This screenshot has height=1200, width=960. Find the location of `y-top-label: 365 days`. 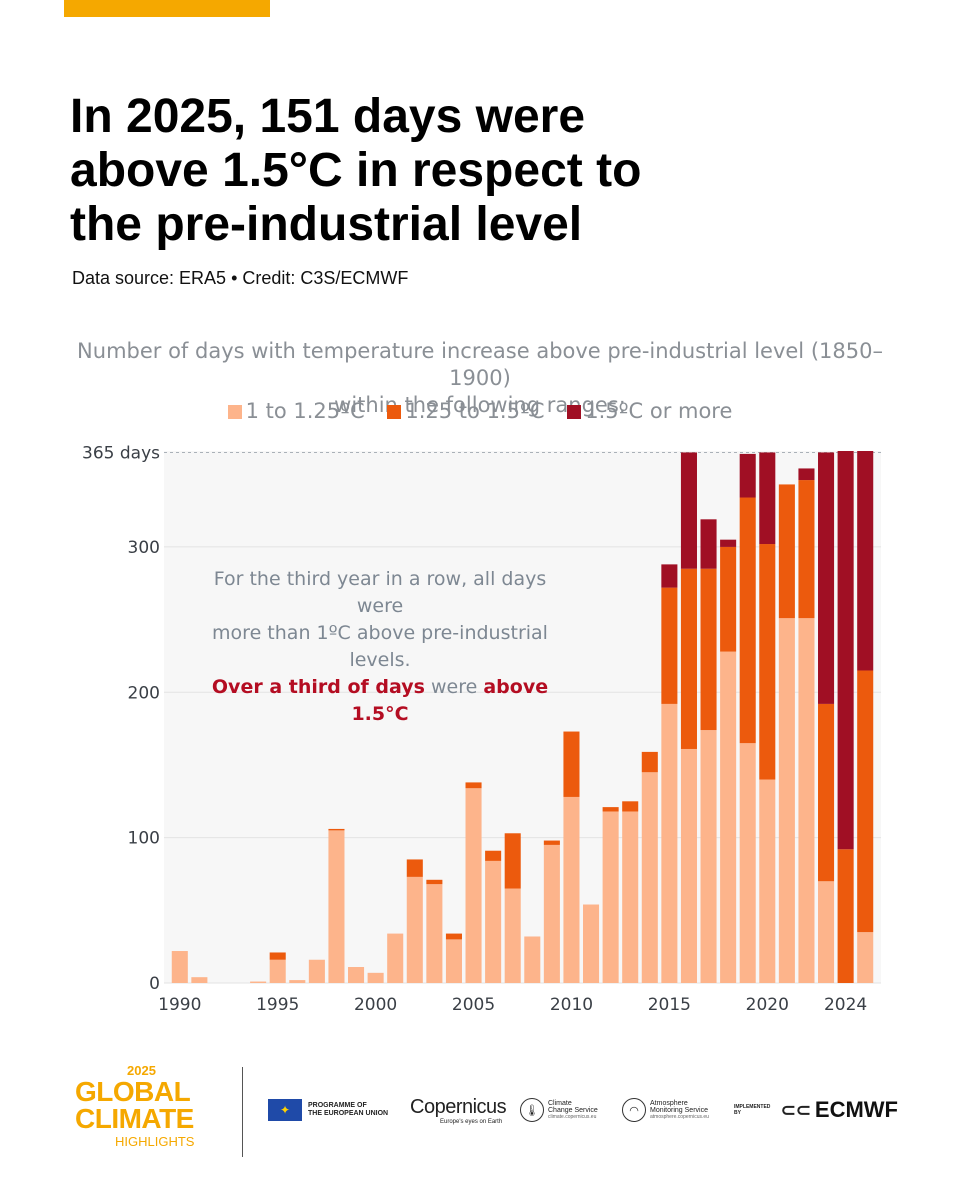

y-top-label: 365 days is located at coordinates (121, 453).